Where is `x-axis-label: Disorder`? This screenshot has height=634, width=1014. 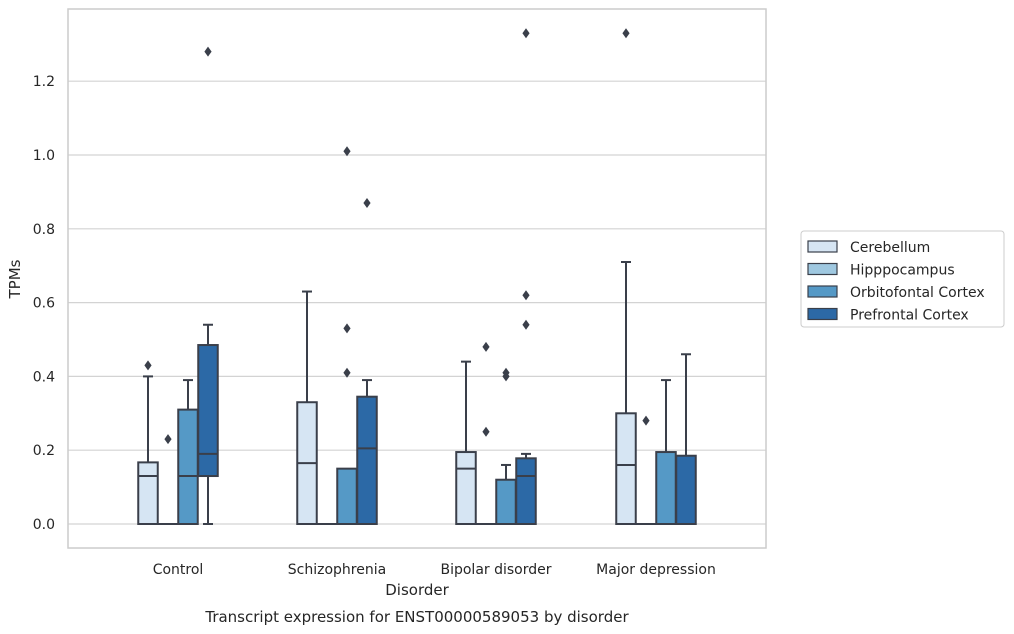
x-axis-label: Disorder is located at coordinates (417, 590).